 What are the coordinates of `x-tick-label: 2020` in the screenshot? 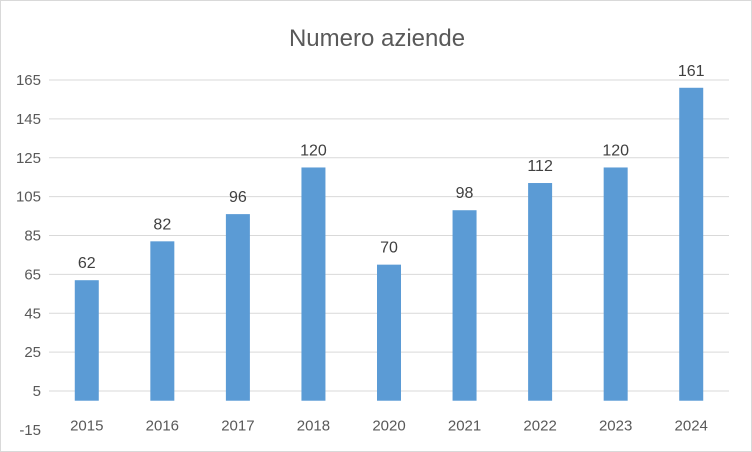 It's located at (388, 426).